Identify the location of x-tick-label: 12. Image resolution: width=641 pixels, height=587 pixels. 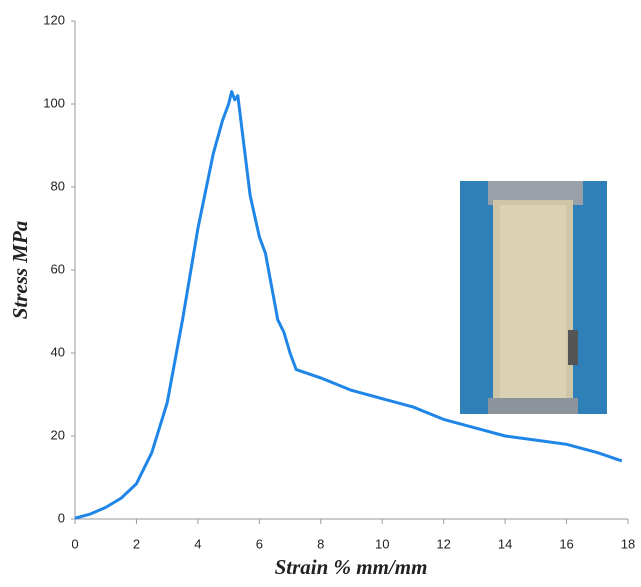
(443, 543).